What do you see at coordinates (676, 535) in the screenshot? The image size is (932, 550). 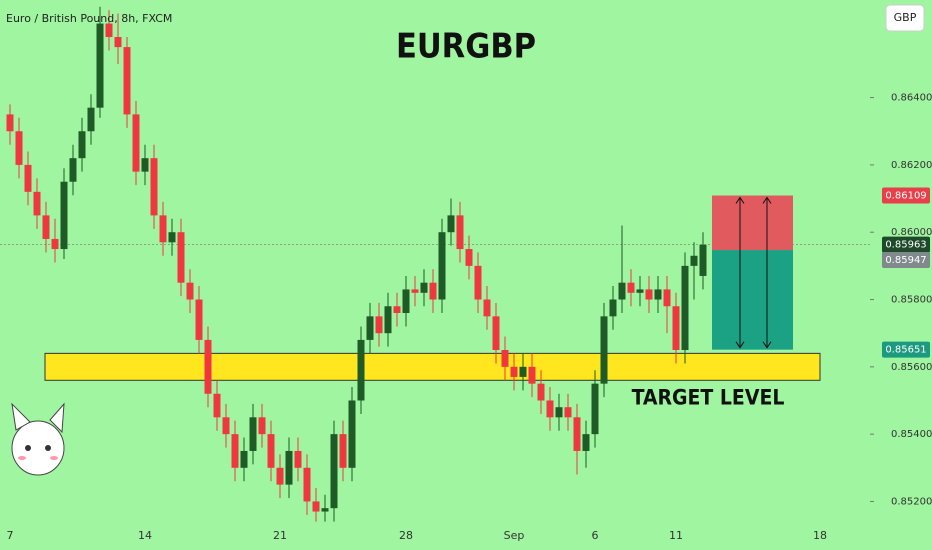 I see `x-tick-label: 11` at bounding box center [676, 535].